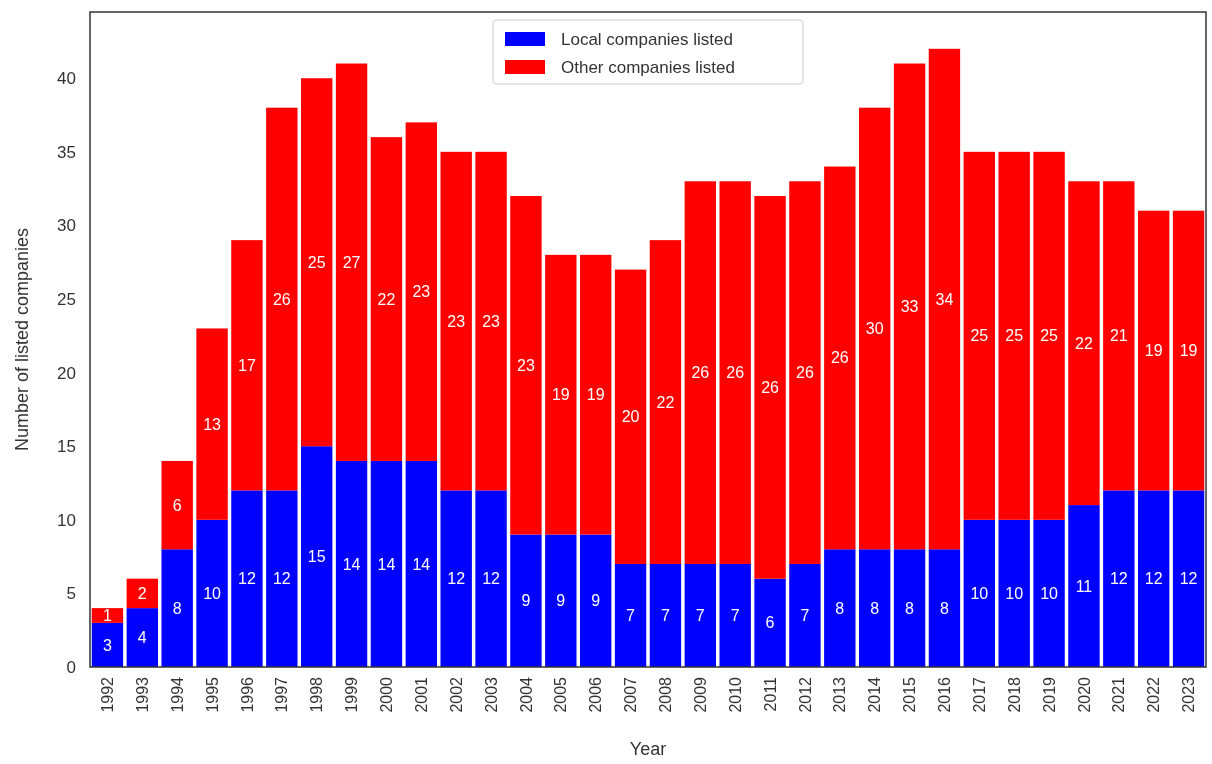 Image resolution: width=1212 pixels, height=764 pixels. What do you see at coordinates (351, 262) in the screenshot?
I see `data-label: 27` at bounding box center [351, 262].